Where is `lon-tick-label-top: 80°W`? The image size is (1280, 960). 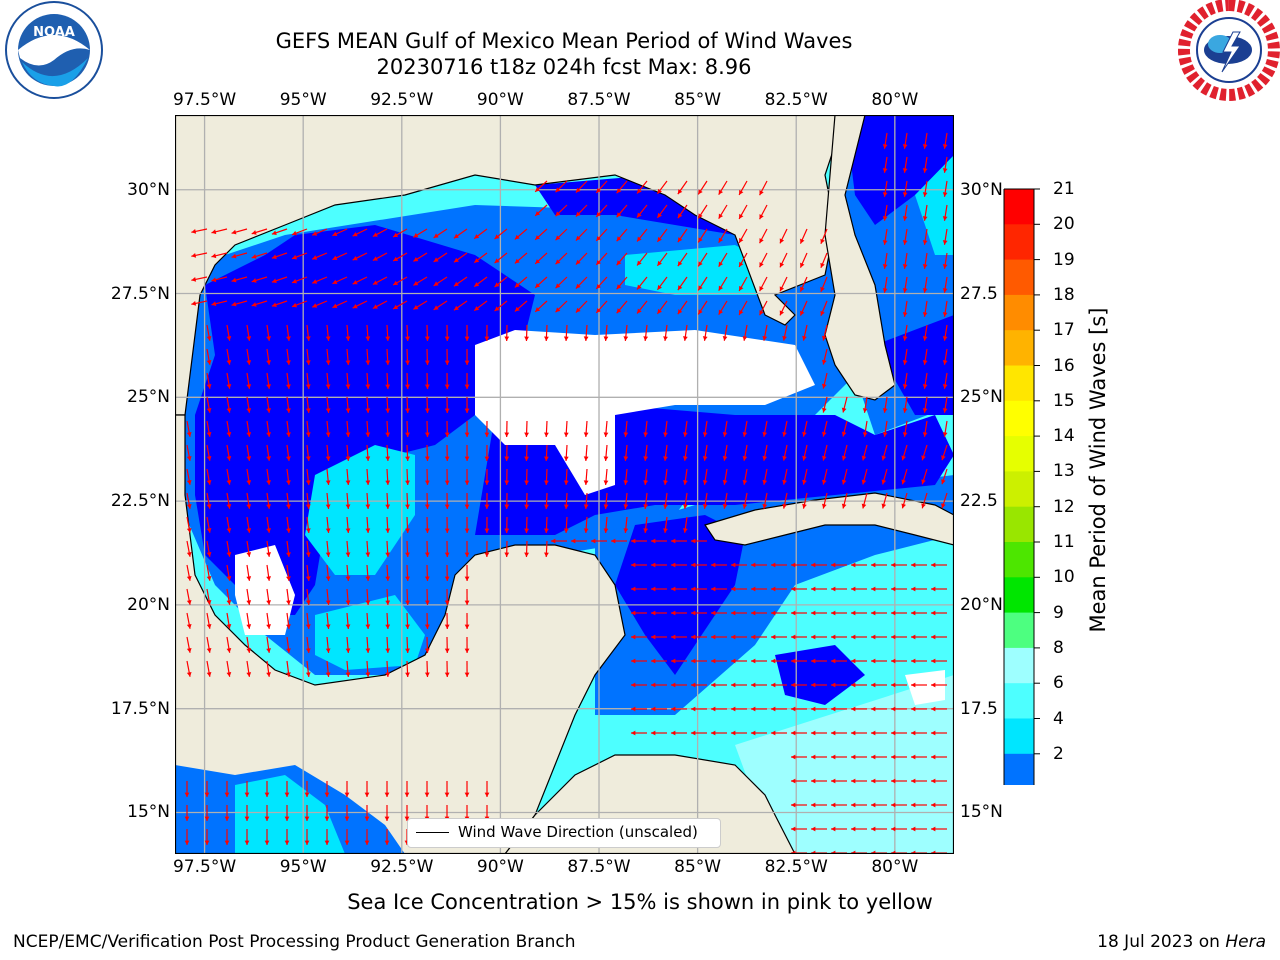
lon-tick-label-top: 80°W is located at coordinates (895, 100).